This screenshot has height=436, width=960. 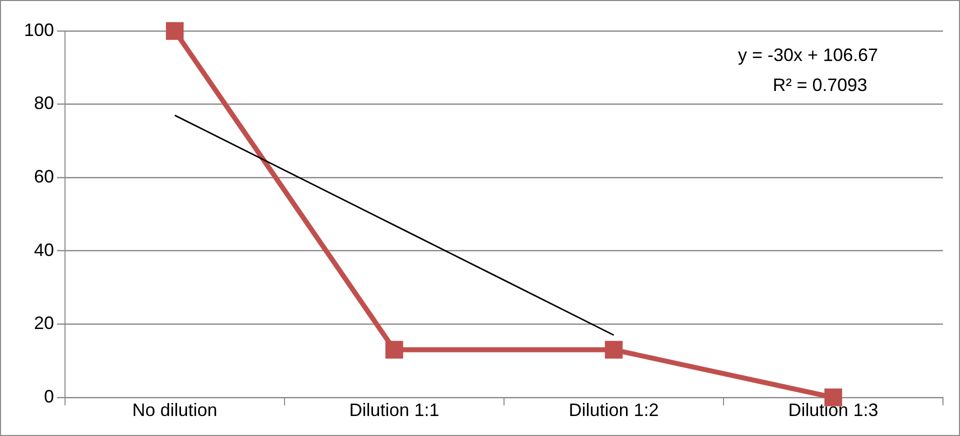 What do you see at coordinates (39, 30) in the screenshot?
I see `y-tick-label: 100` at bounding box center [39, 30].